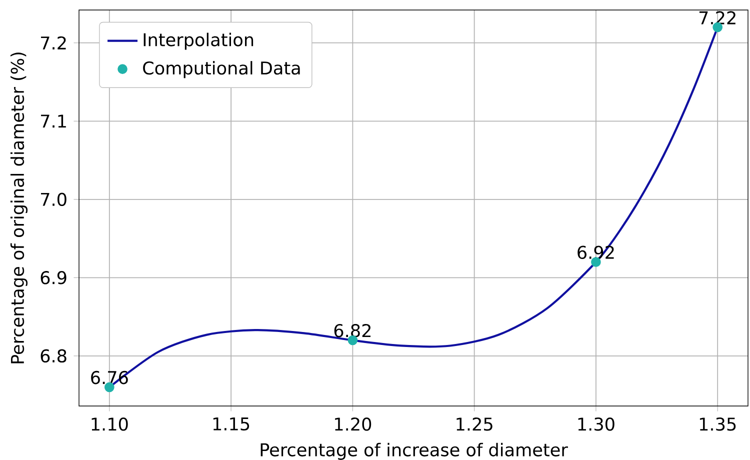  Describe the element at coordinates (352, 331) in the screenshot. I see `data-label: 6.82` at that location.